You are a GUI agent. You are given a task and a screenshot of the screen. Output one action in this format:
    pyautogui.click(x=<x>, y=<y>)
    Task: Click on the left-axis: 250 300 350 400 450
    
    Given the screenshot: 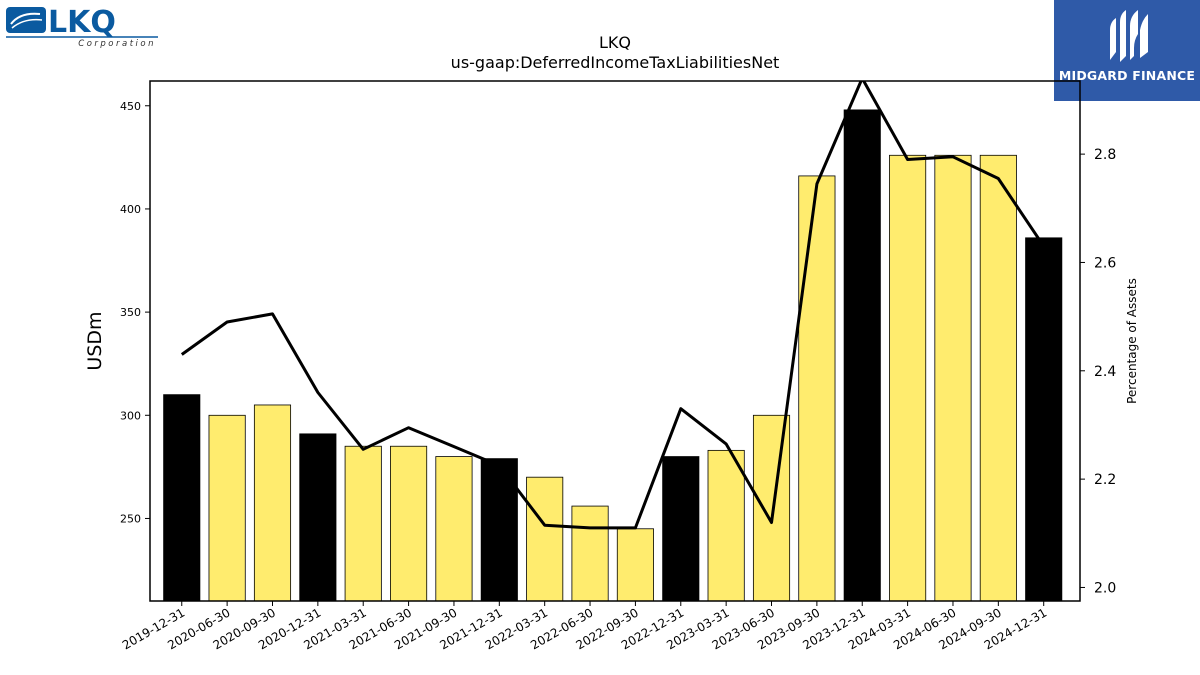 What is the action you would take?
    pyautogui.click(x=135, y=312)
    